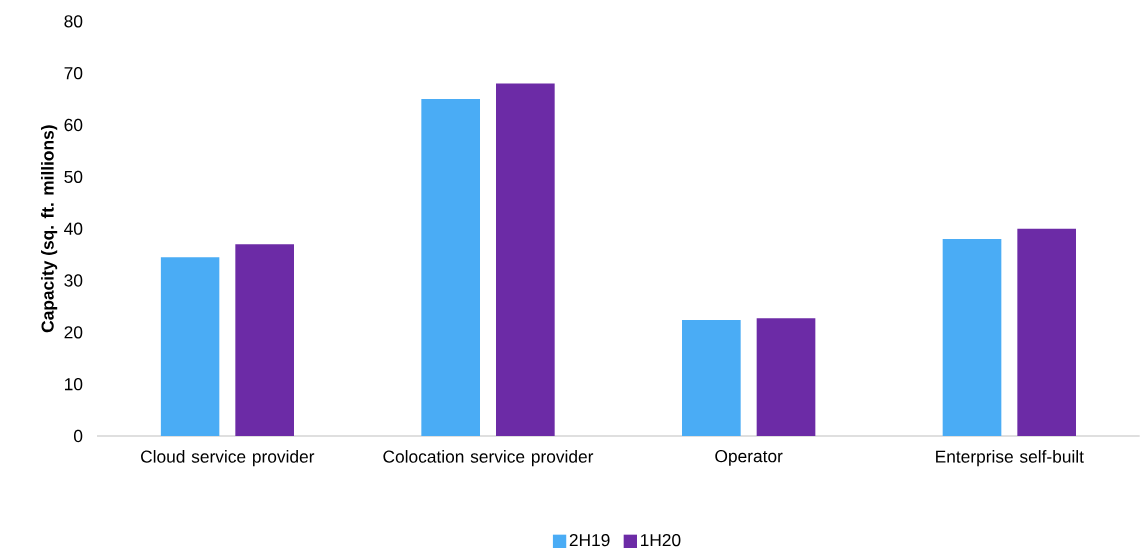 Image resolution: width=1144 pixels, height=553 pixels. Describe the element at coordinates (73, 73) in the screenshot. I see `y-tick-label: 70` at that location.